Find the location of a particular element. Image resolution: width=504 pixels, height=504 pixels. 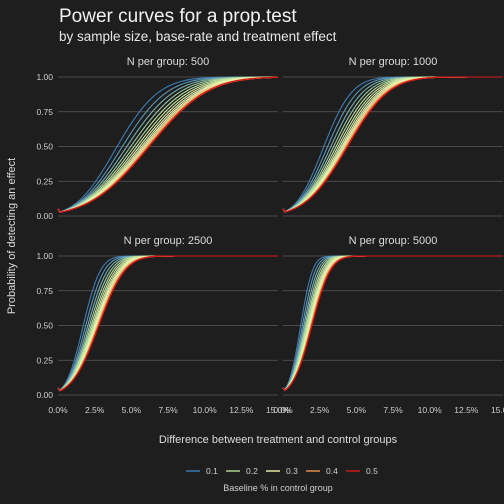

y-axis-title: Probability of detecting an effect is located at coordinates (12, 236).